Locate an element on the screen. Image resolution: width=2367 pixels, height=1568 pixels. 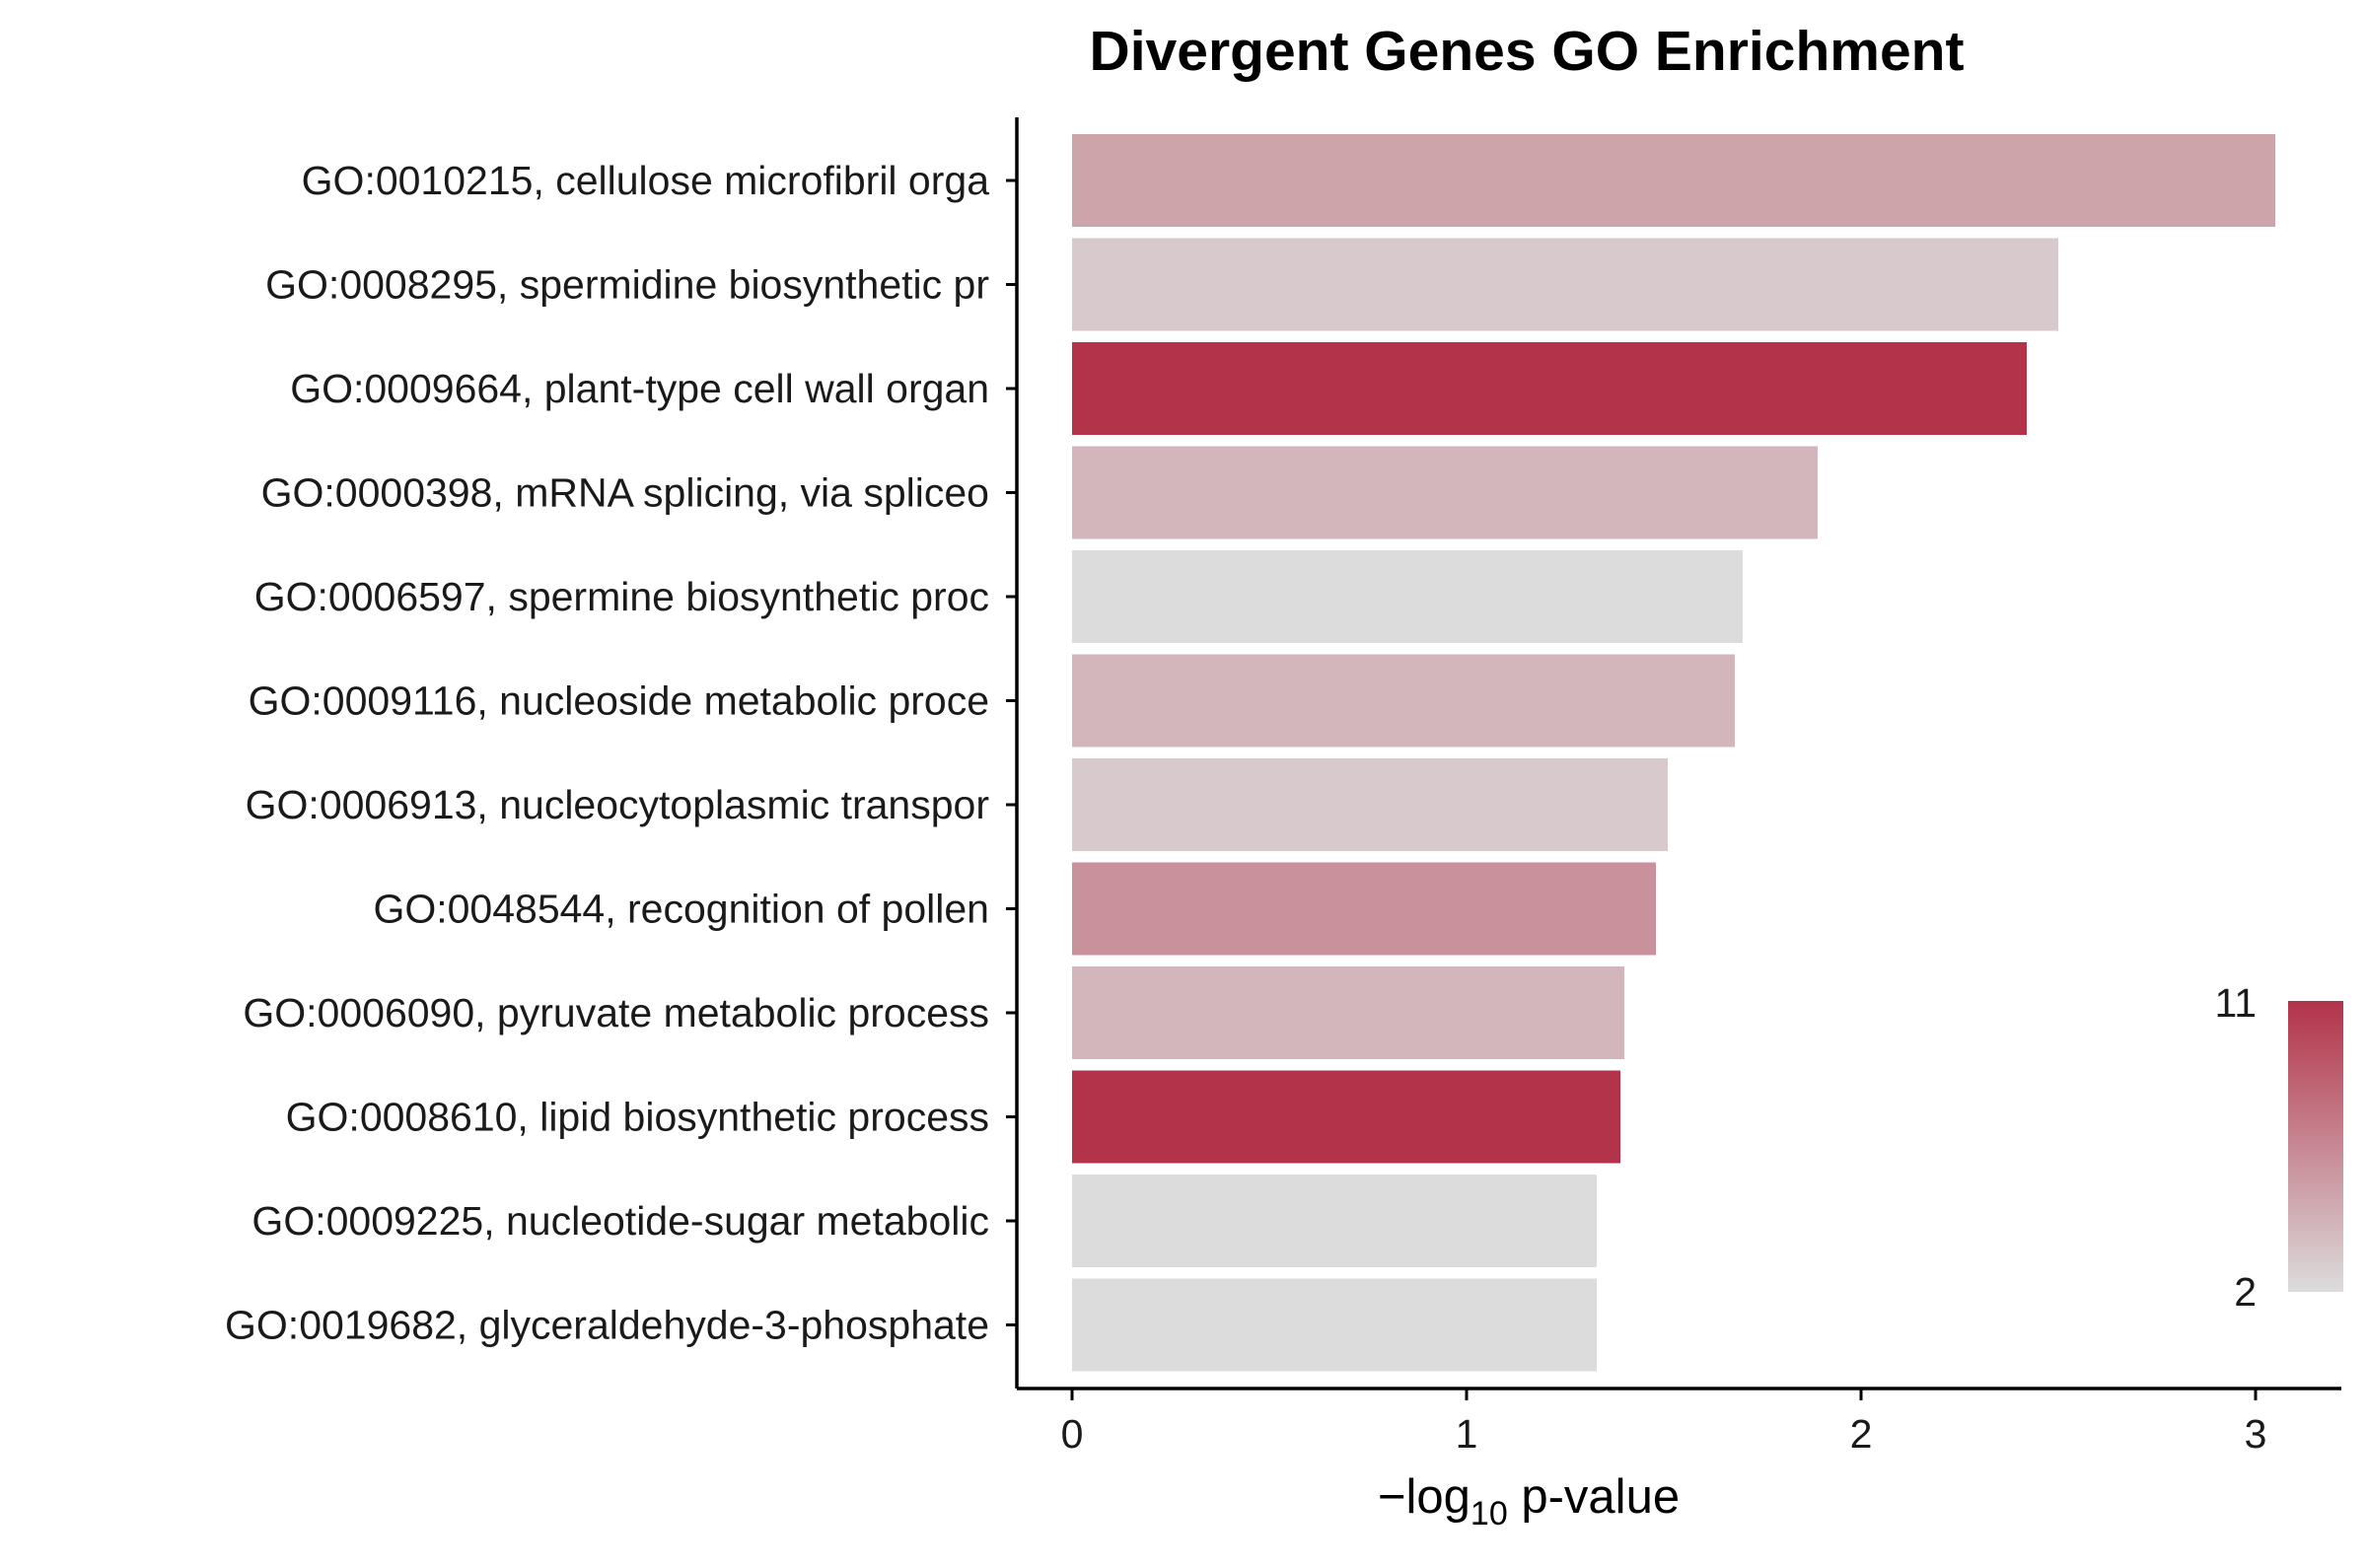
x-axis-title-suffix: p-value is located at coordinates (1594, 1497).